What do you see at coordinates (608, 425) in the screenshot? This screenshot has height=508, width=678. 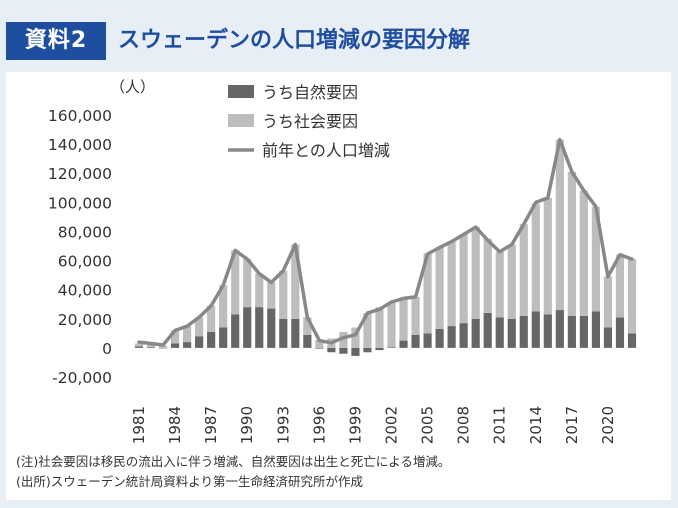 I see `x-tick-label: 2020` at bounding box center [608, 425].